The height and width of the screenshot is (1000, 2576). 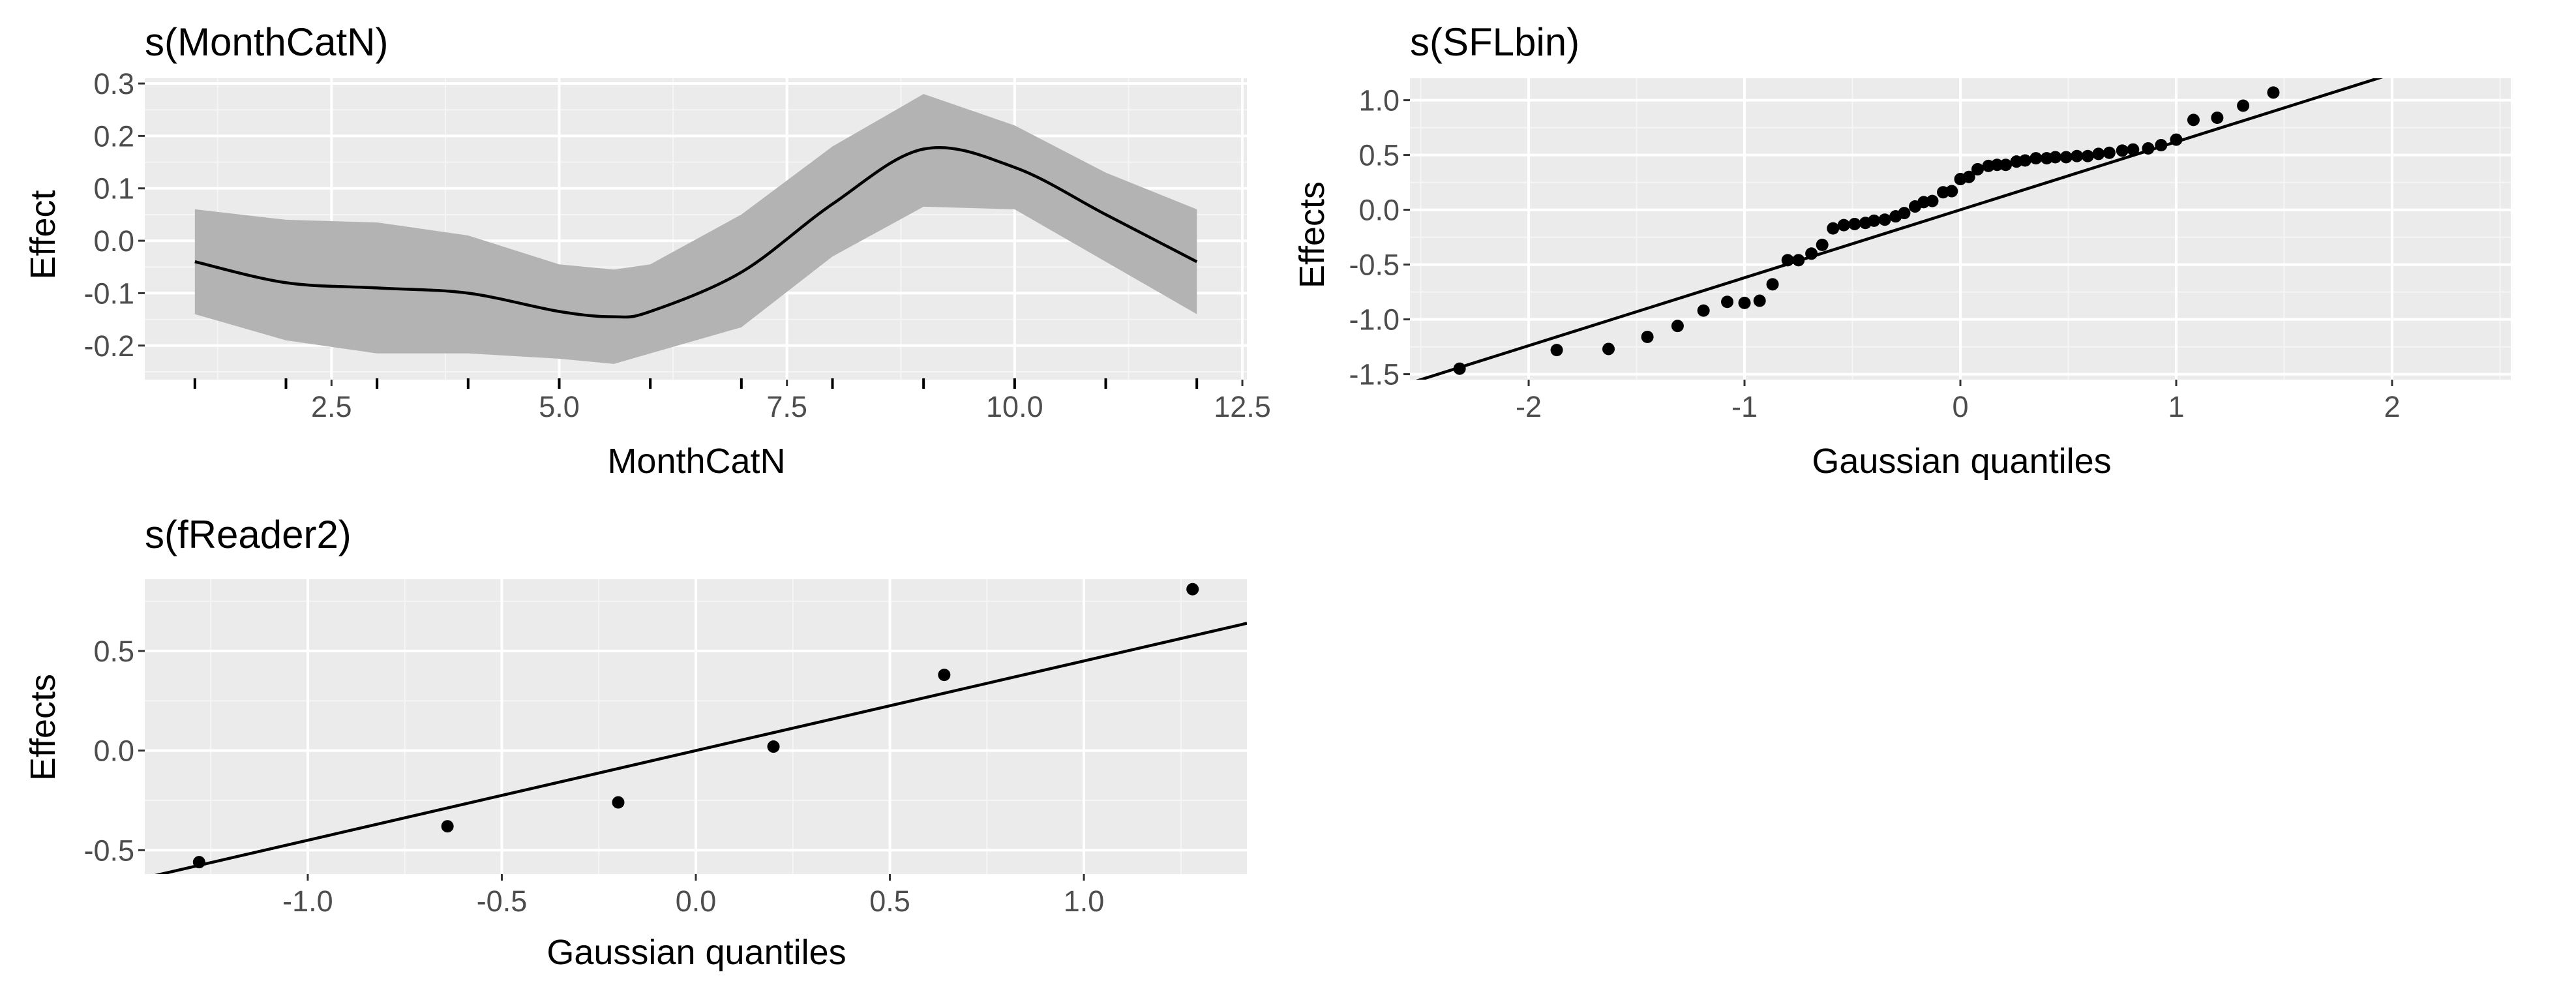 What do you see at coordinates (108, 293) in the screenshot?
I see `month-y-tick-label: -0.1` at bounding box center [108, 293].